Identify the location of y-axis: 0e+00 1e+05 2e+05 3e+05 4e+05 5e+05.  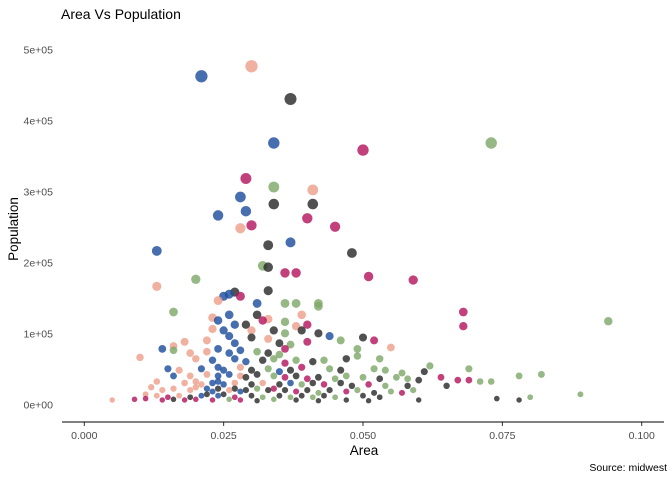
(39, 227).